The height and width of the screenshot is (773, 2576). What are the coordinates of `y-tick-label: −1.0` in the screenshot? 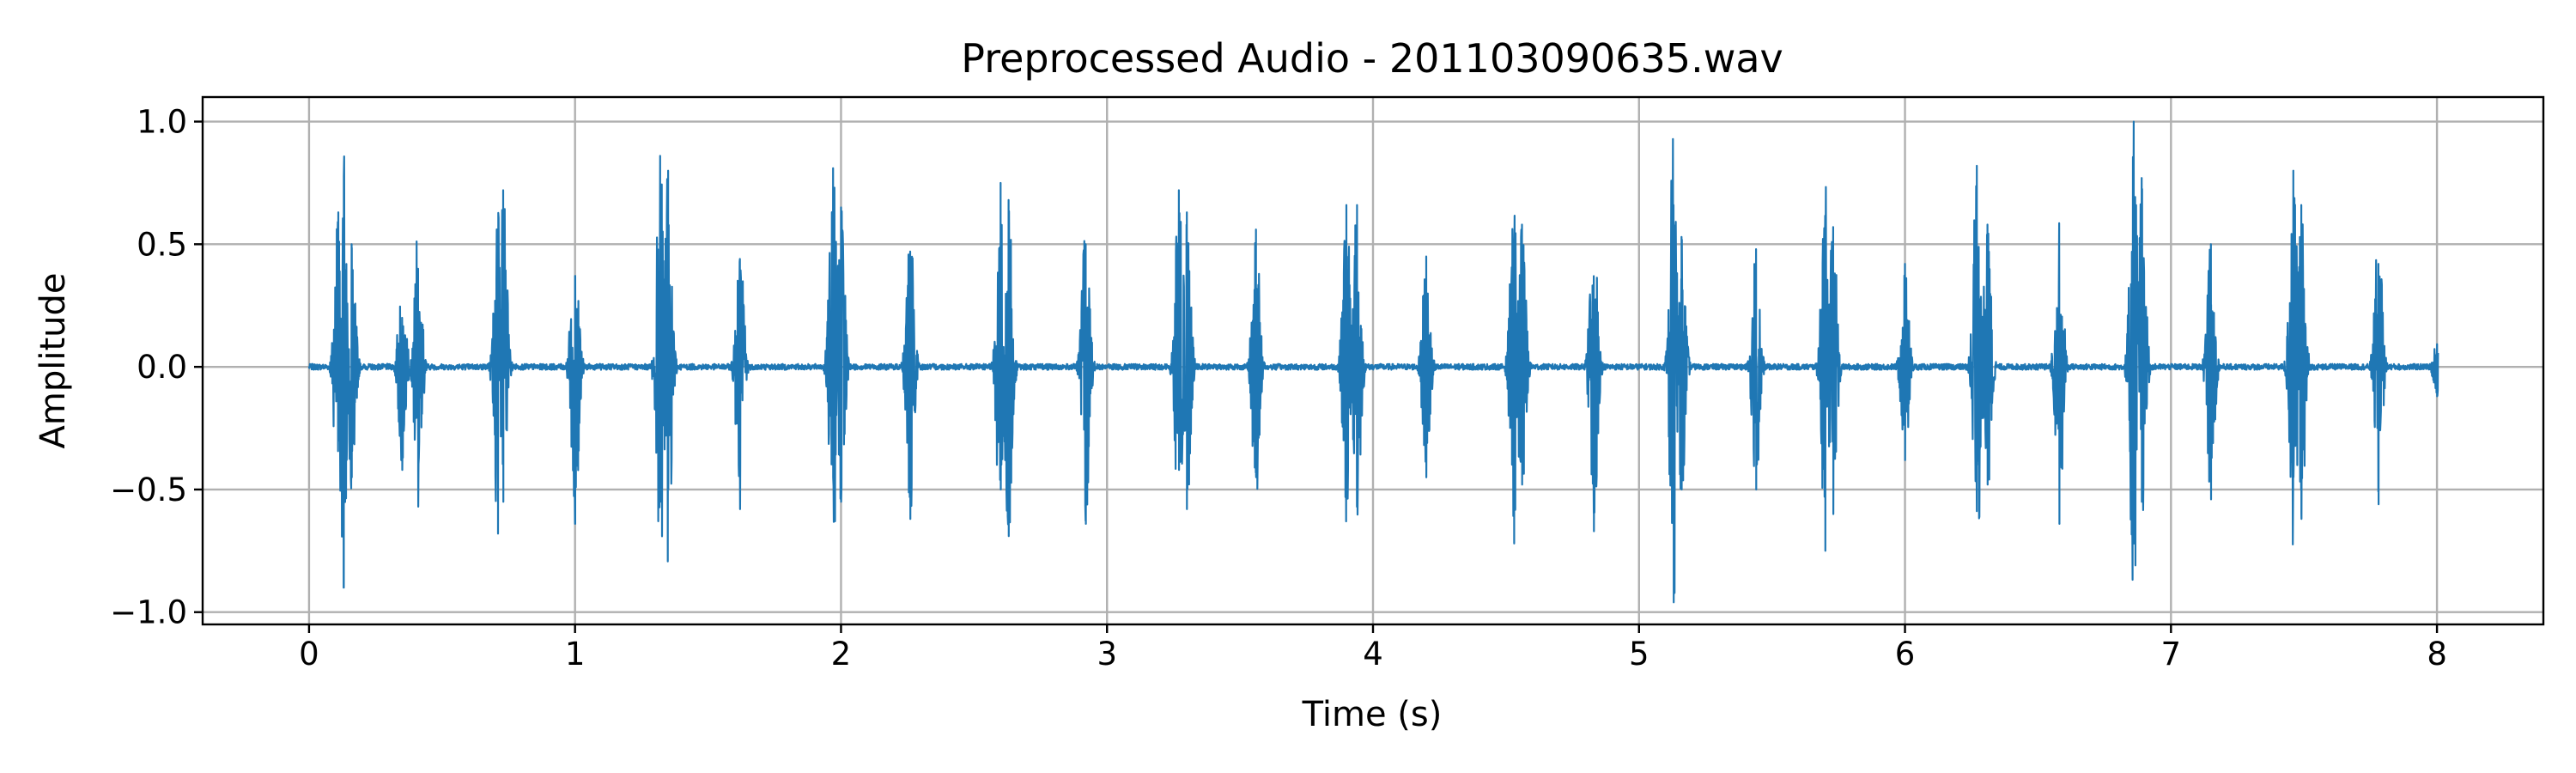 It's located at (148, 612).